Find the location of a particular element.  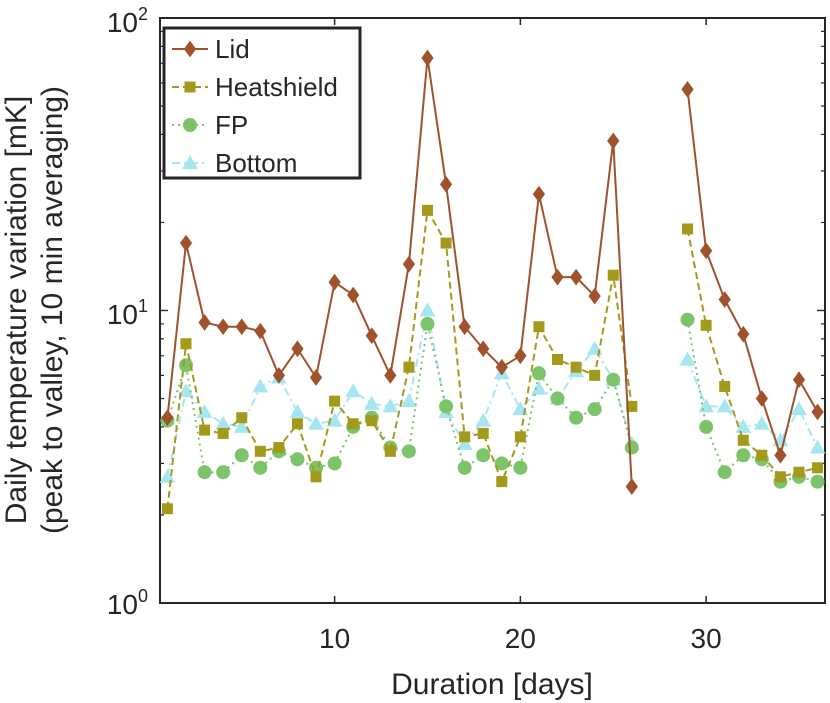

legend-label-bottom: Bottom is located at coordinates (256, 163).